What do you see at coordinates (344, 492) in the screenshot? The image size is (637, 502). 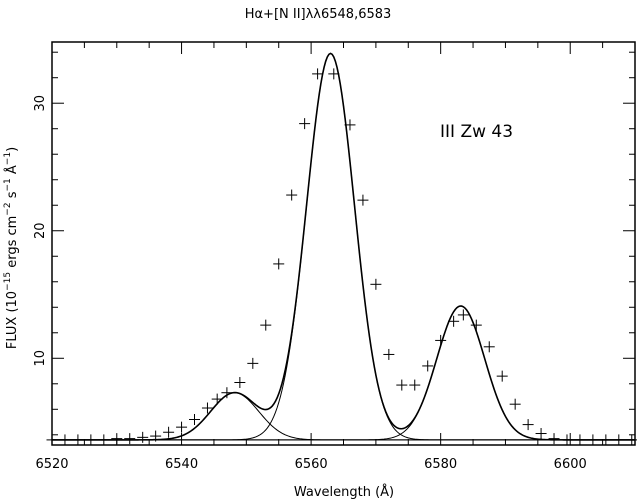 I see `x-axis-label: Wavelength (Å)` at bounding box center [344, 492].